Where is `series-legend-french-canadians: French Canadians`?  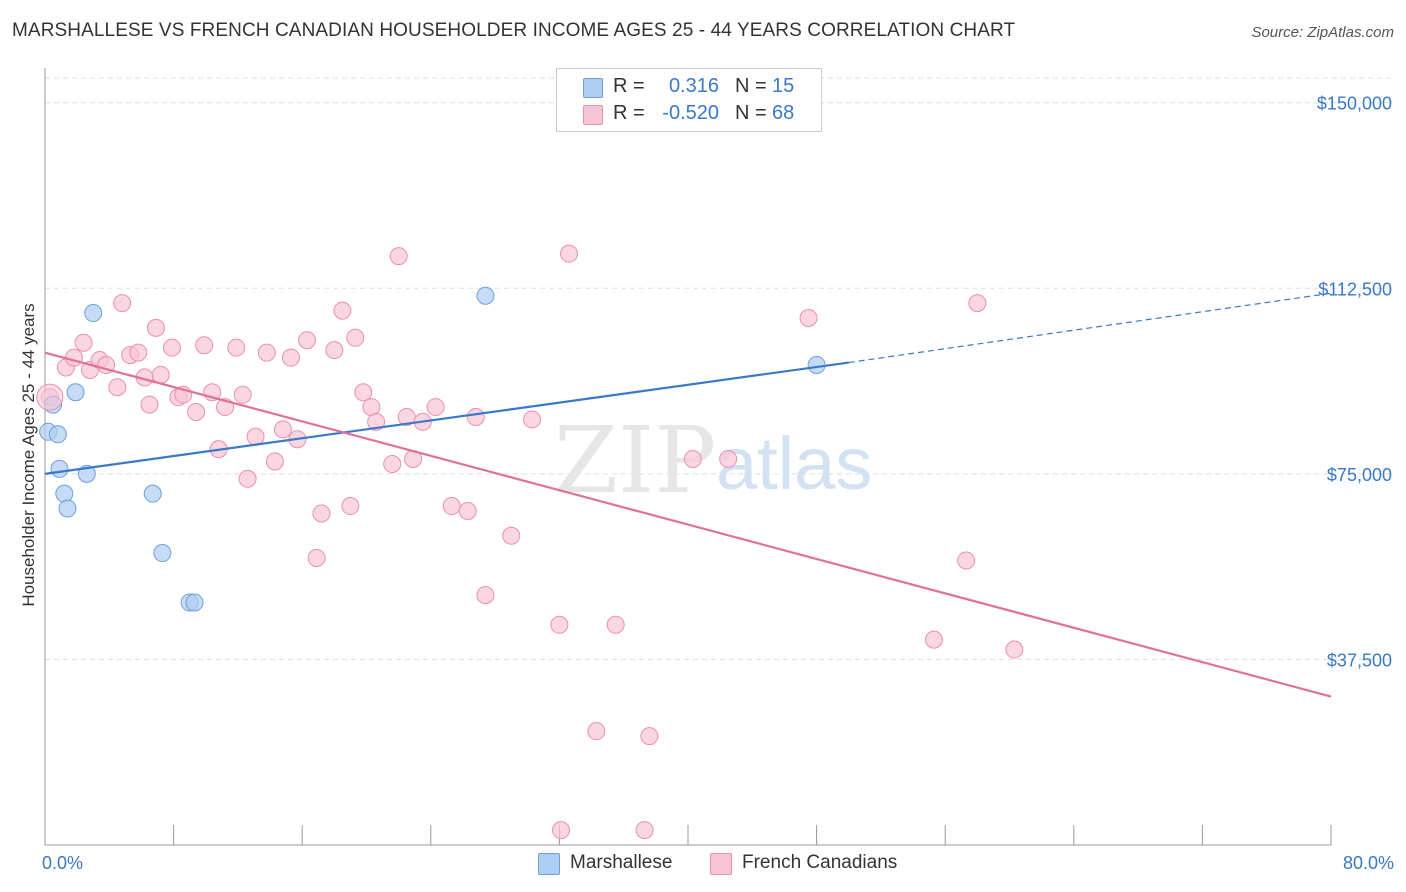
series-legend-french-canadians: French Canadians is located at coordinates (815, 864).